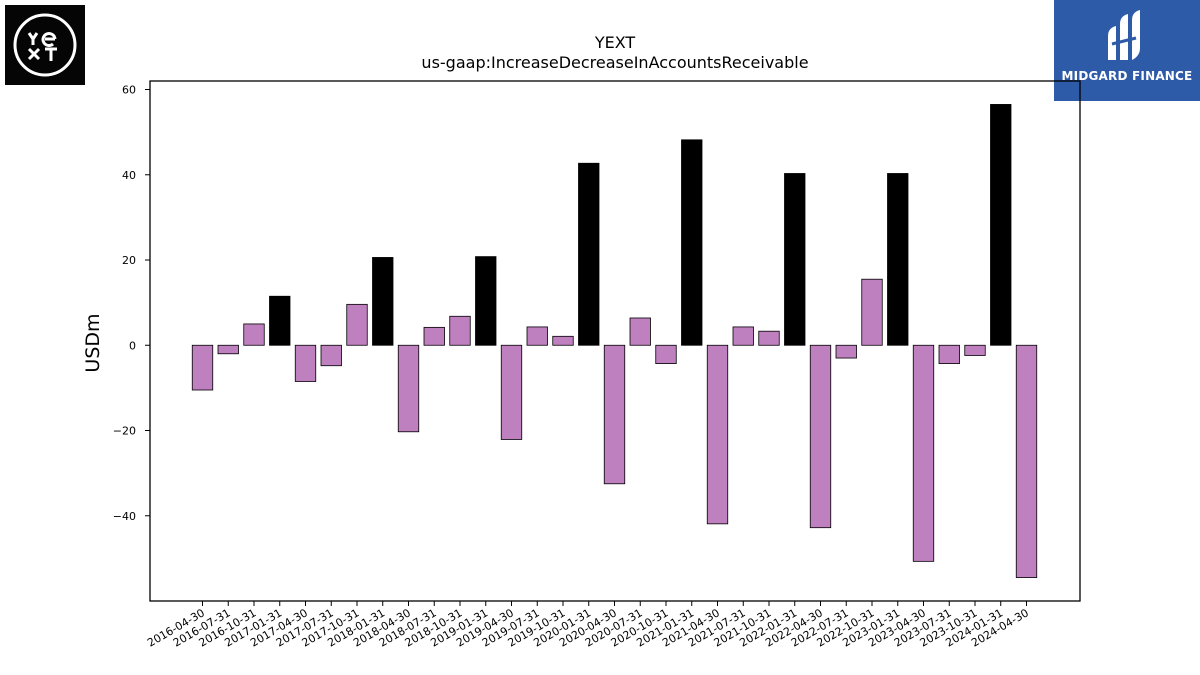 Image resolution: width=1200 pixels, height=675 pixels. Describe the element at coordinates (93, 342) in the screenshot. I see `y-axis-label: USDm` at that location.